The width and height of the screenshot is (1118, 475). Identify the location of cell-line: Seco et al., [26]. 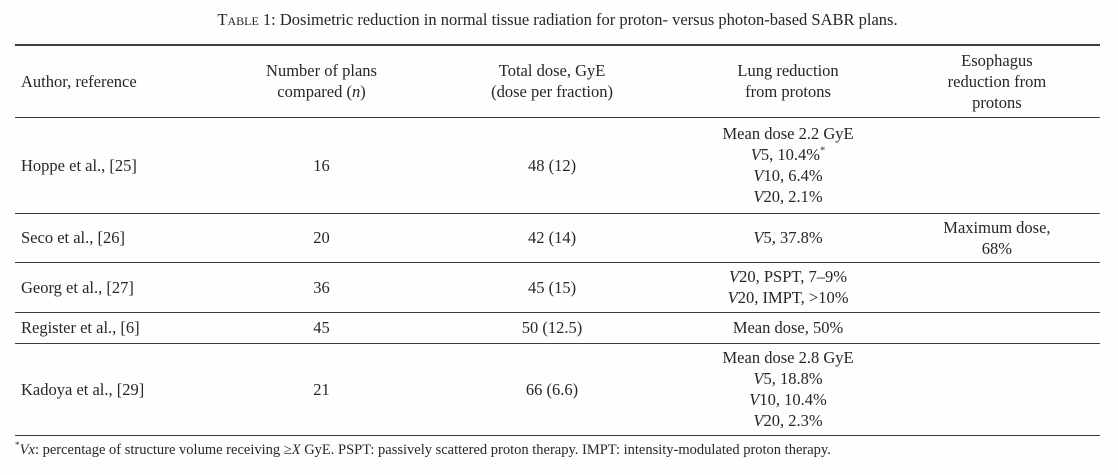
(119, 237).